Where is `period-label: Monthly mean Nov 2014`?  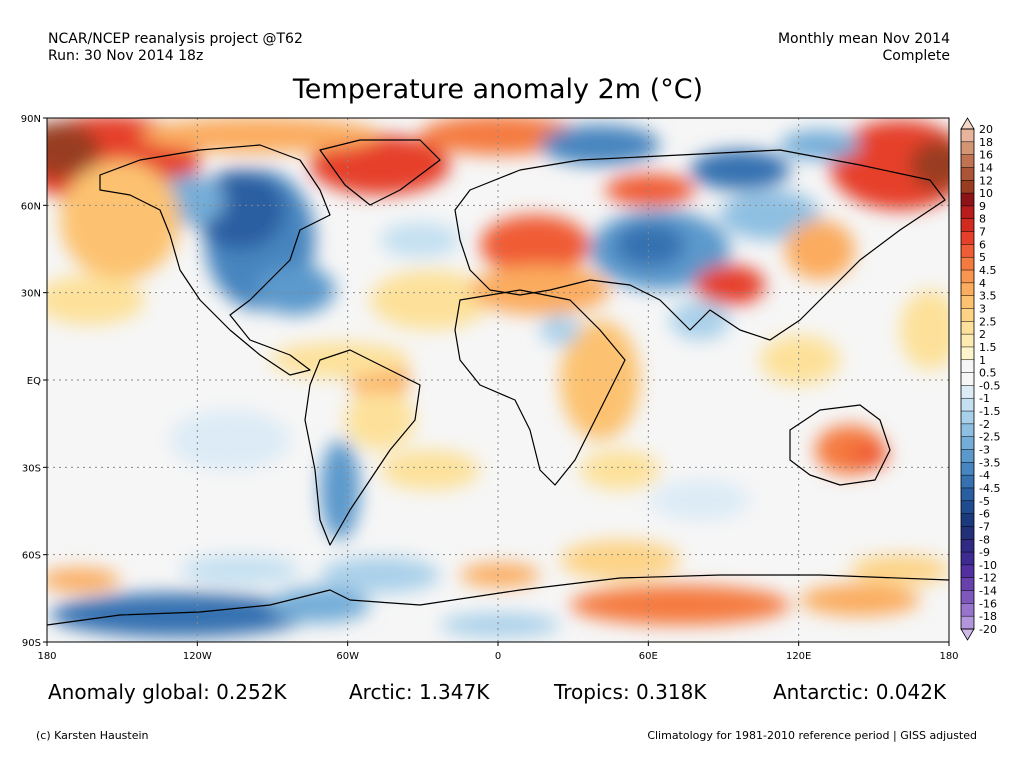
period-label: Monthly mean Nov 2014 is located at coordinates (863, 39).